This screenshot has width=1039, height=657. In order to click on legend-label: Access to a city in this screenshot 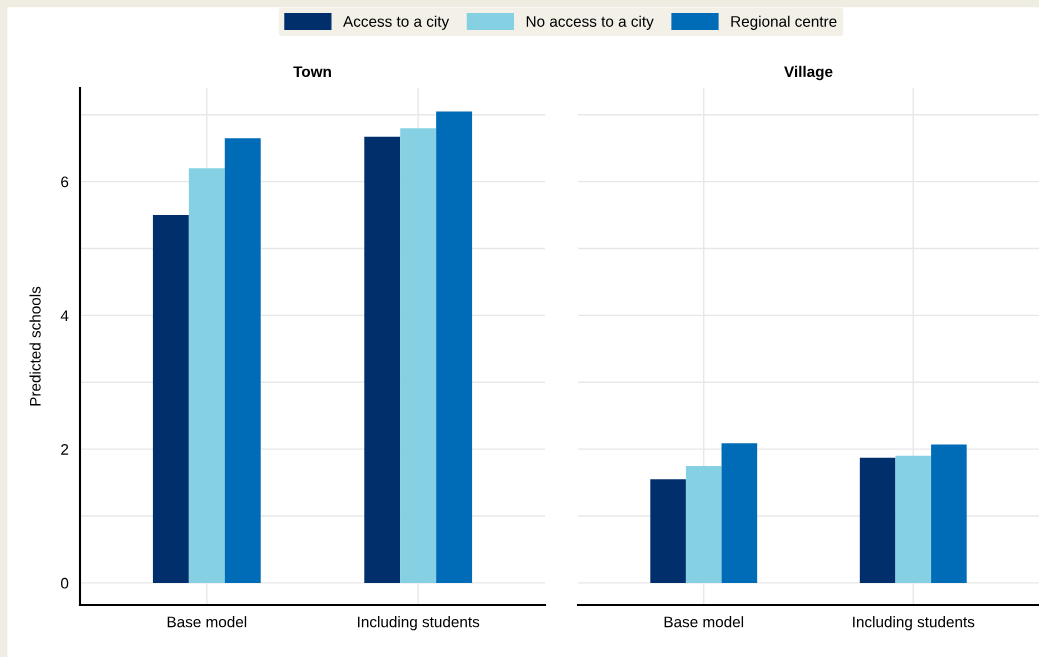, I will do `click(396, 22)`.